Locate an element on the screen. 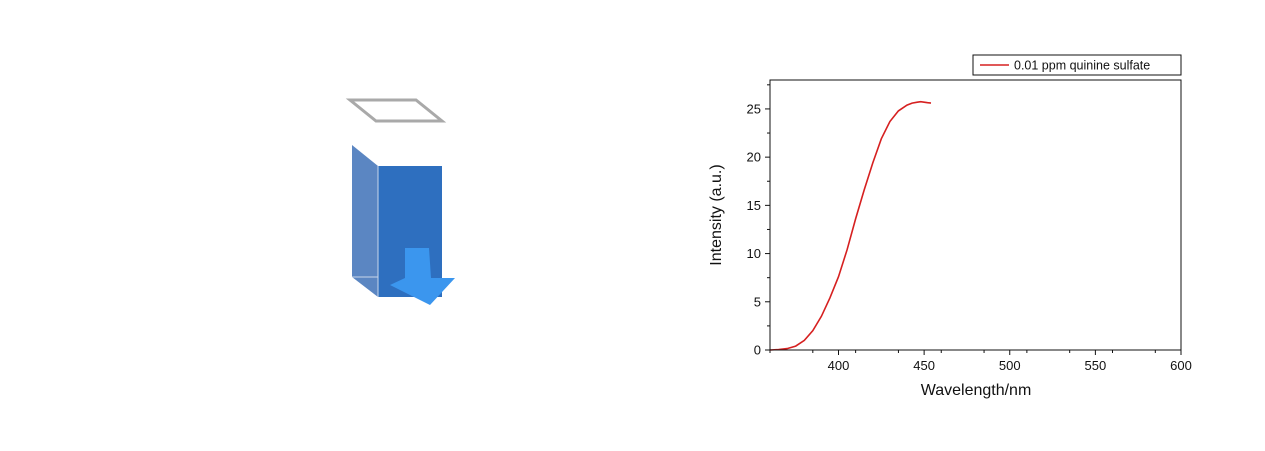  x-tick-label: 400 is located at coordinates (839, 365).